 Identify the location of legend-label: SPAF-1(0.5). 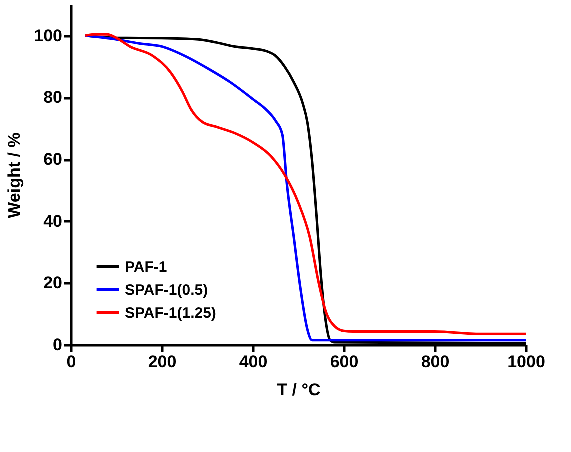
(166, 290).